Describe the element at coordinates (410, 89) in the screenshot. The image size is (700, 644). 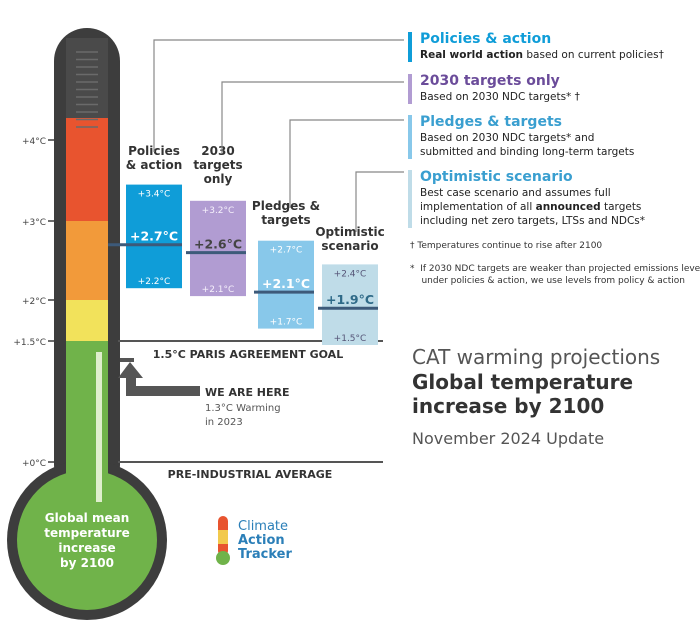
I see `legend-ndc-swatch` at that location.